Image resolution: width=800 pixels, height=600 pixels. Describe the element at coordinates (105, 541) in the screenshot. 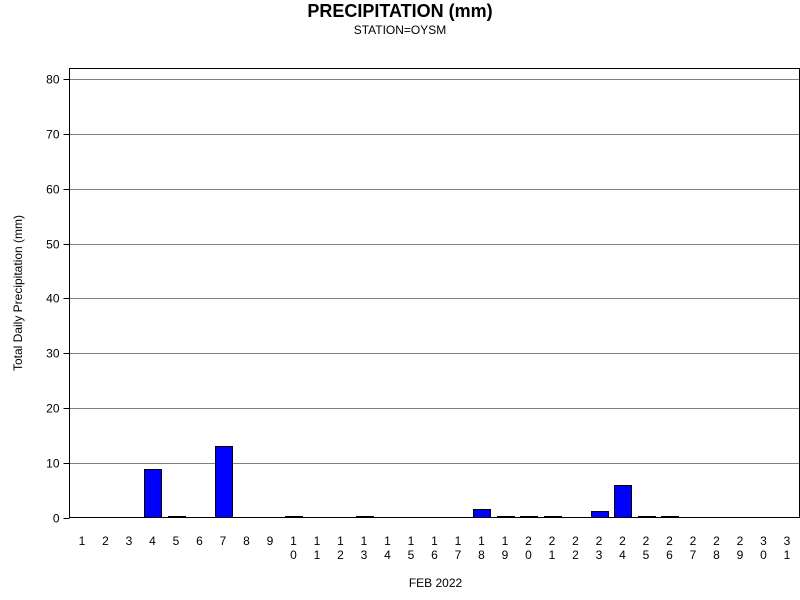

I see `x-tick-label: 2` at that location.